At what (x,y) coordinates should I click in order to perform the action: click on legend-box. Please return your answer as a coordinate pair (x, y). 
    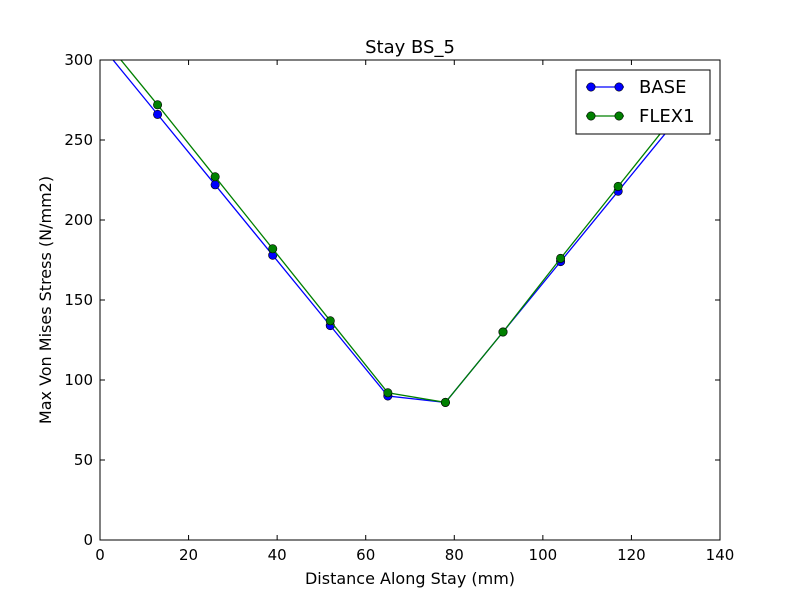
    Looking at the image, I should click on (643, 102).